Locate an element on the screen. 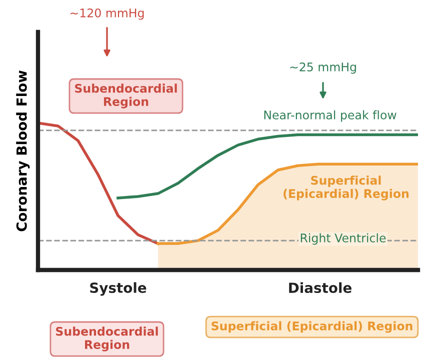  ref-line-label: Right Ventricle is located at coordinates (343, 239).